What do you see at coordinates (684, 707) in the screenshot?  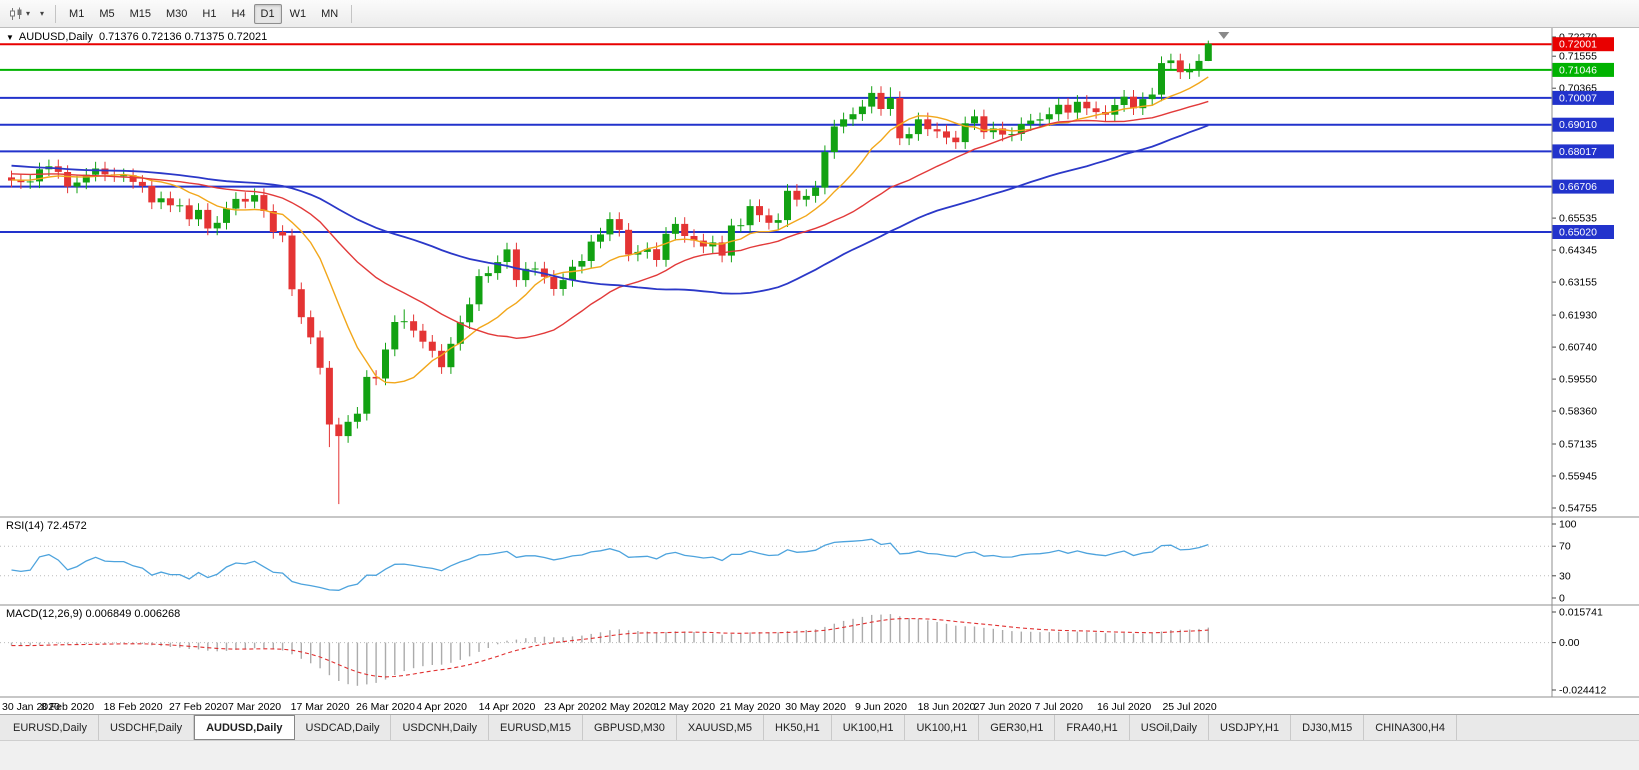 I see `svg-text: 12 May 2020` at bounding box center [684, 707].